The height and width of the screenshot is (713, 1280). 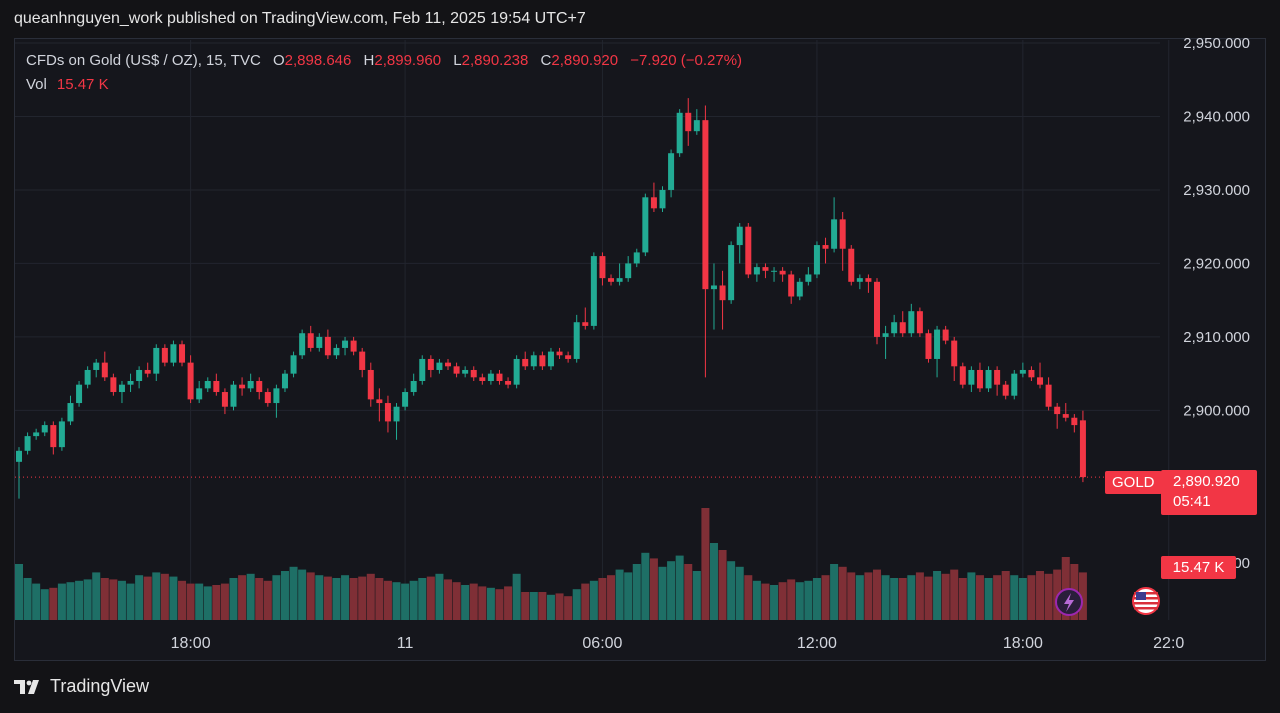 What do you see at coordinates (81, 686) in the screenshot?
I see `footer-brand: TradingView` at bounding box center [81, 686].